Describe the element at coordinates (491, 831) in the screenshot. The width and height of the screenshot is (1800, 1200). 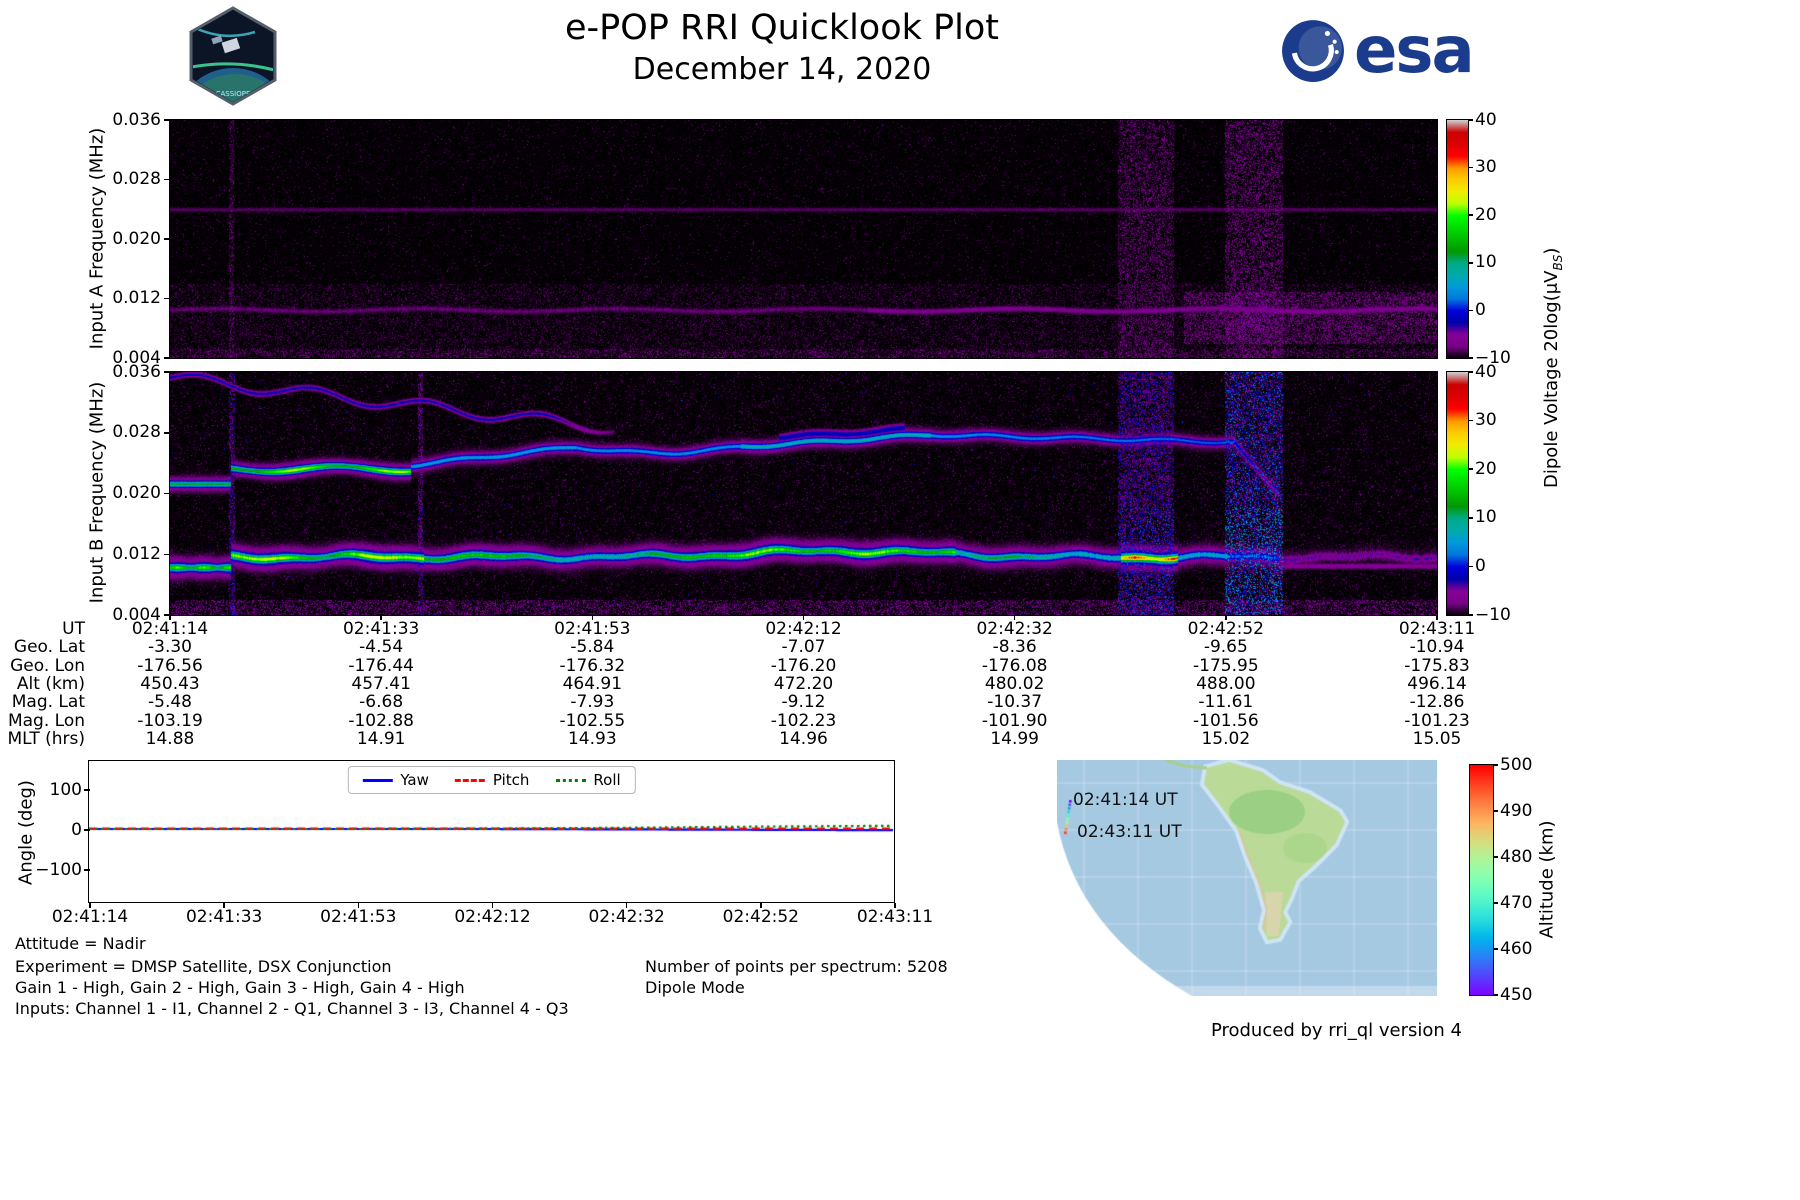
I see `angle-plot: Yaw Pitch Roll` at that location.